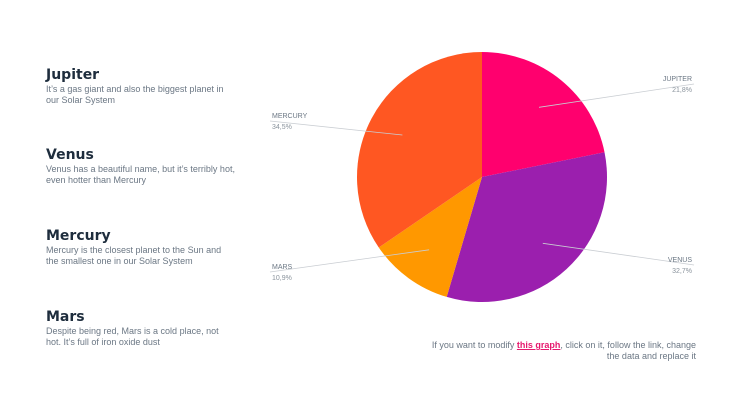  I want to click on pie-slice-venus, so click(527, 227).